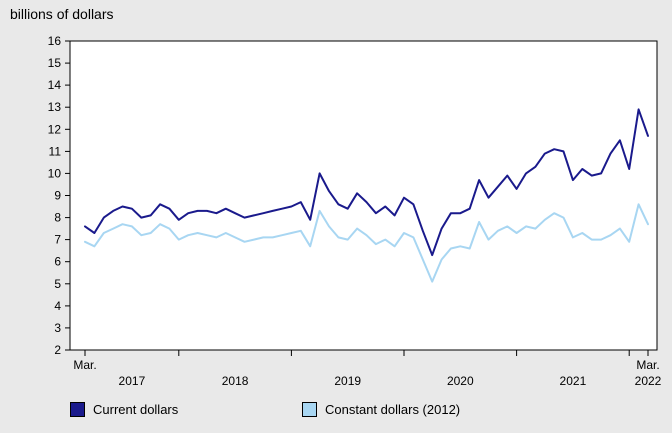 The image size is (672, 433). Describe the element at coordinates (77, 409) in the screenshot. I see `current-dollars-swatch` at that location.